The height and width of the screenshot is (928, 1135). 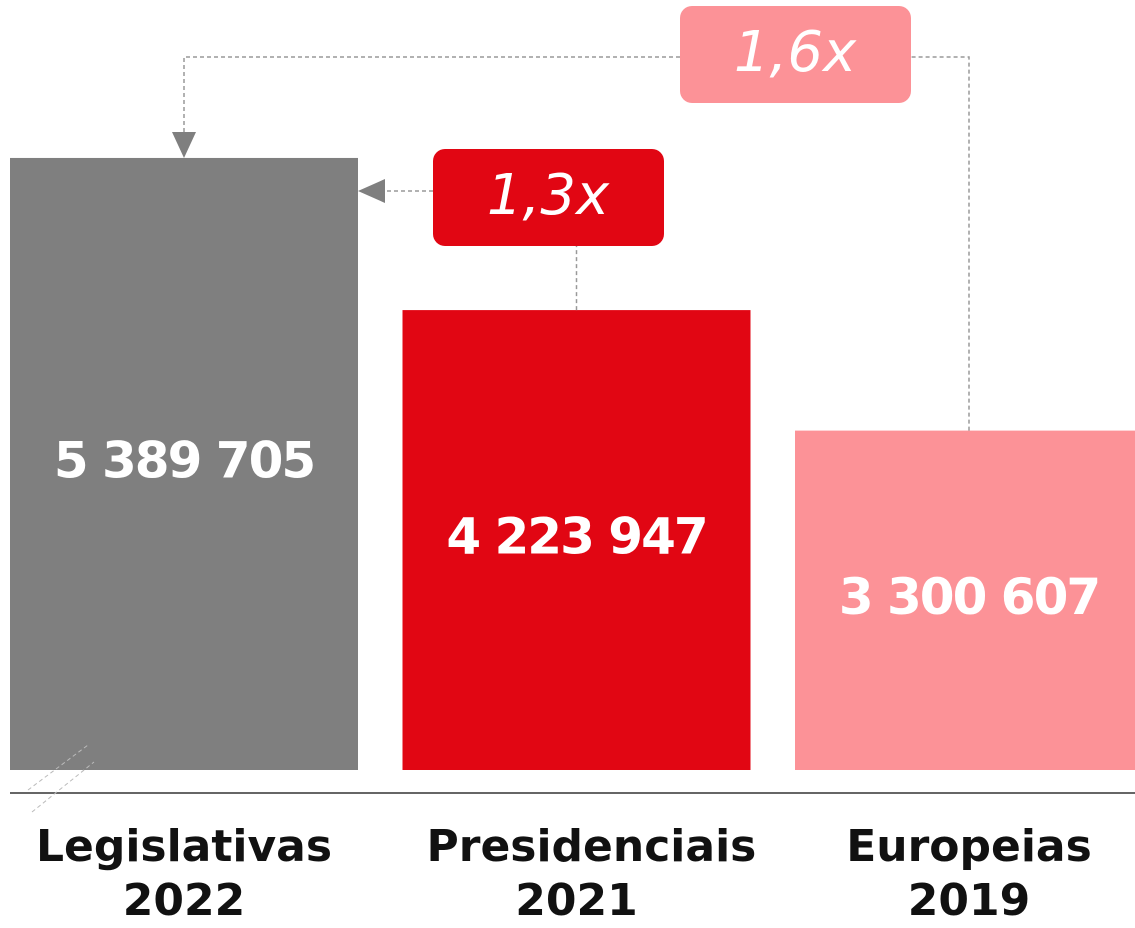 I want to click on annotation-text: 1,3x, so click(x=548, y=195).